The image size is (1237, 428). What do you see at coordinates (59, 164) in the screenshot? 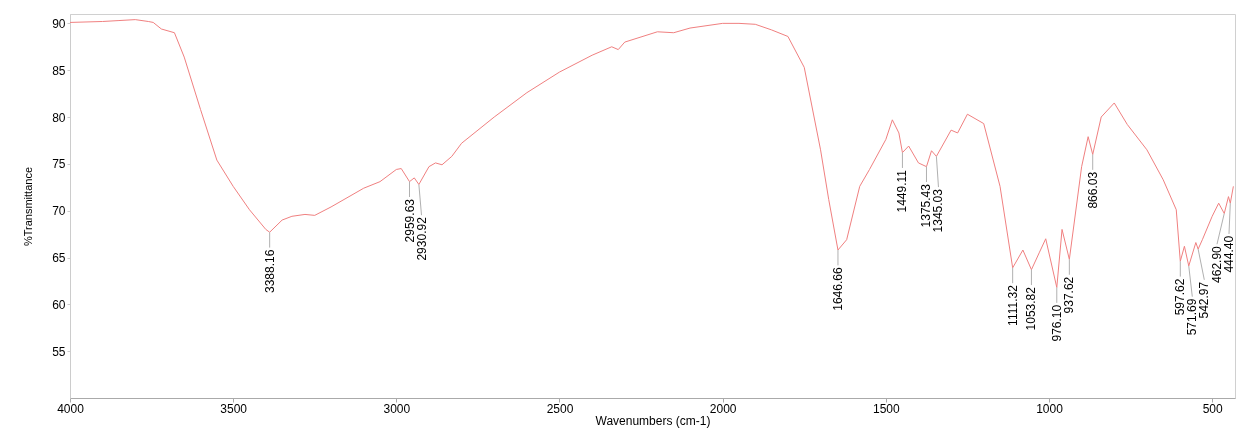
I see `y-tick-label: 75` at bounding box center [59, 164].